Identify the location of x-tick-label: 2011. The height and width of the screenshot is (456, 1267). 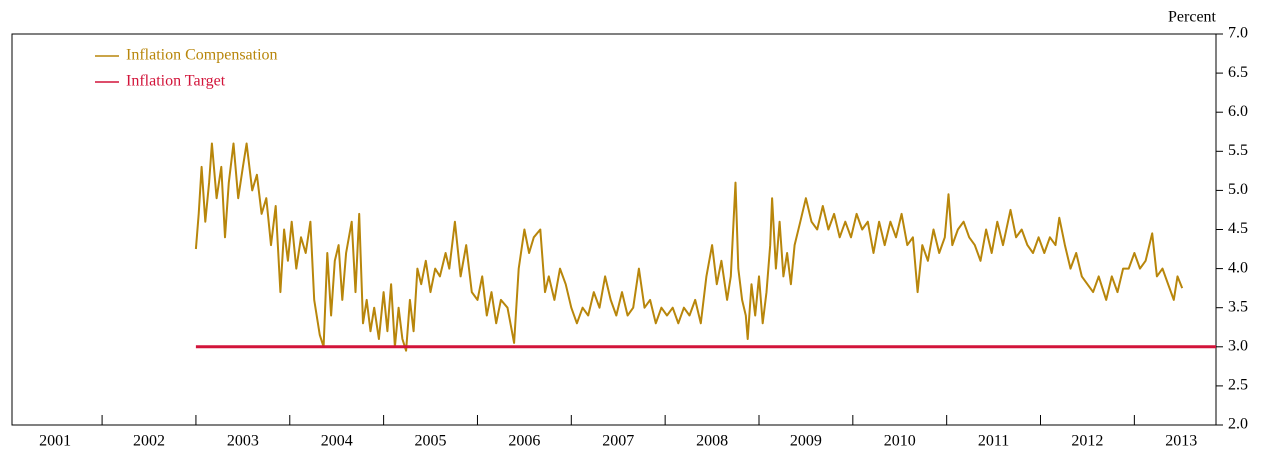
(993, 441).